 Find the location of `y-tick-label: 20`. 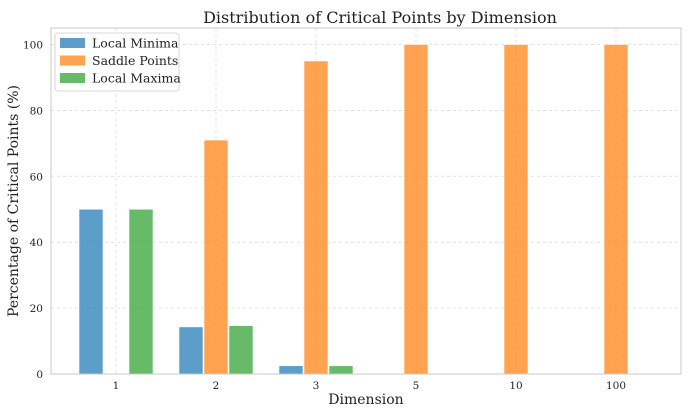

y-tick-label: 20 is located at coordinates (36, 309).